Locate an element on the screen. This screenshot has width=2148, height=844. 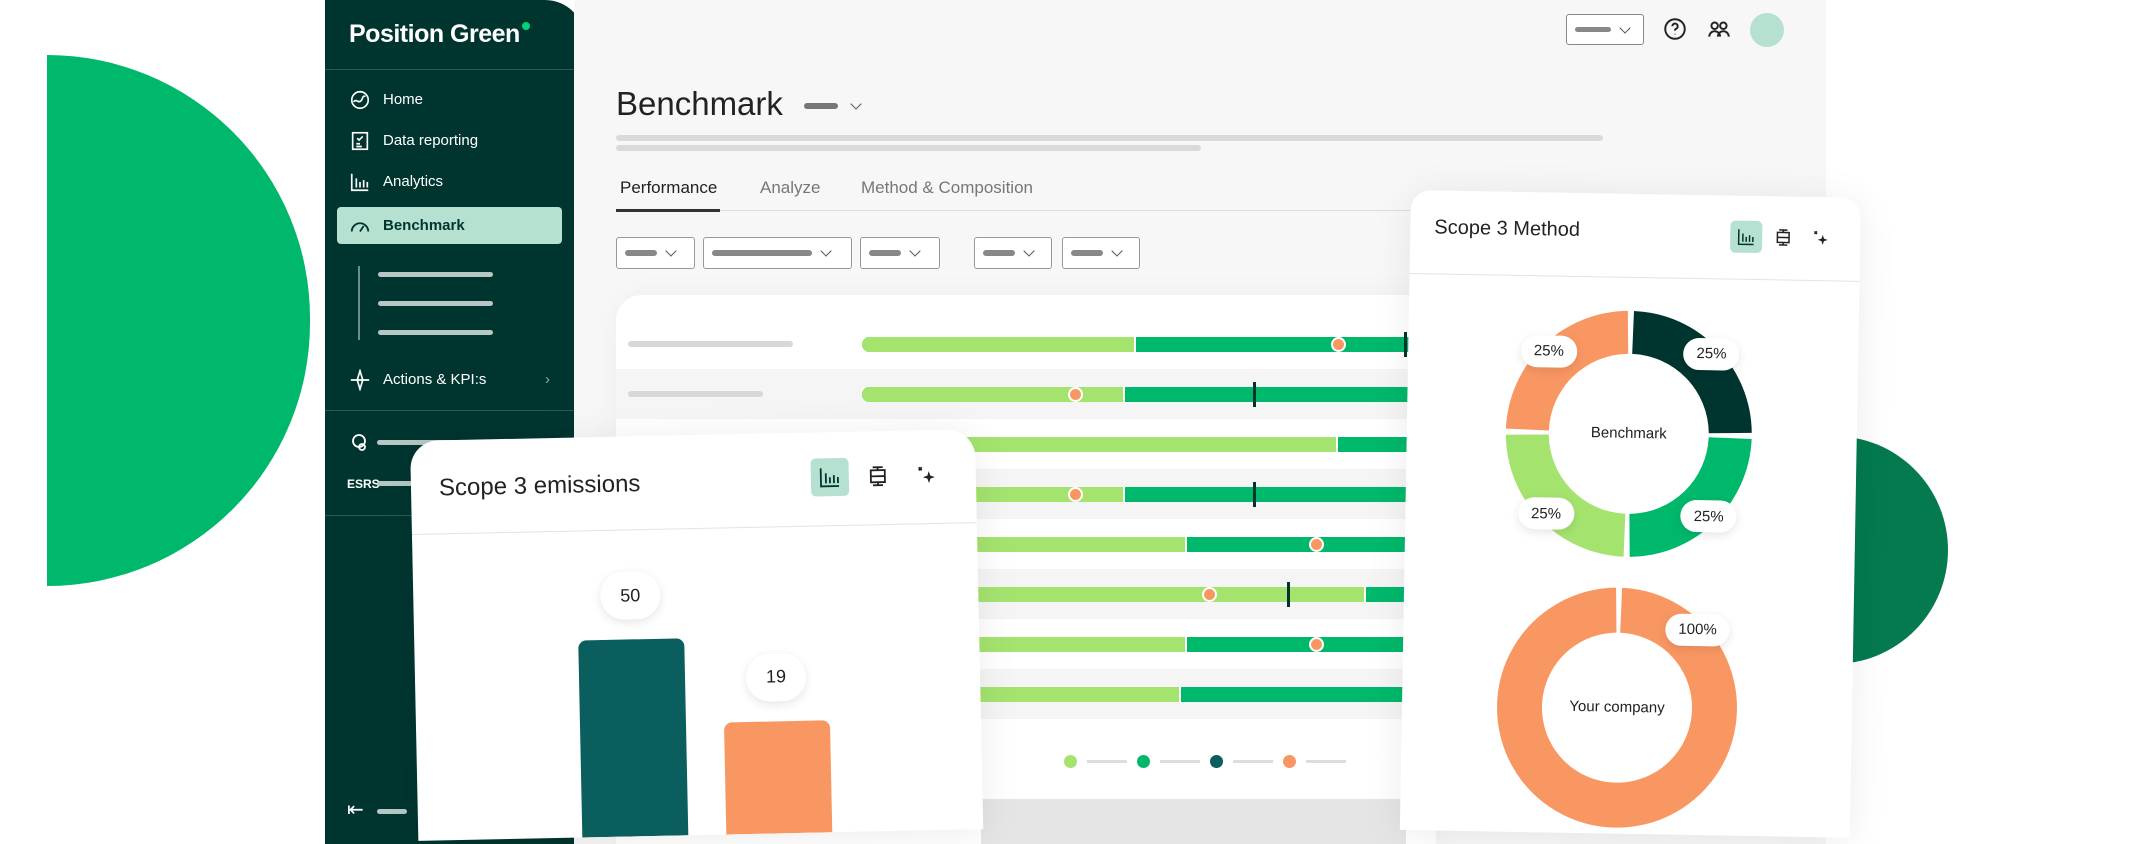
benchmark-icon is located at coordinates (360, 226).